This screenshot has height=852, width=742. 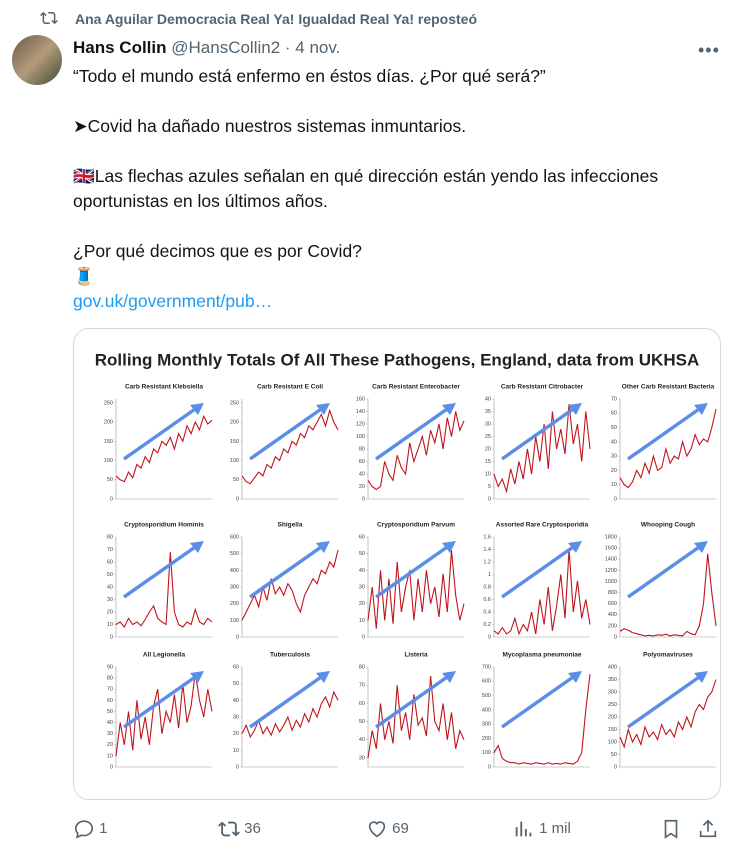 I want to click on y-tick-label: 1000, so click(x=611, y=582).